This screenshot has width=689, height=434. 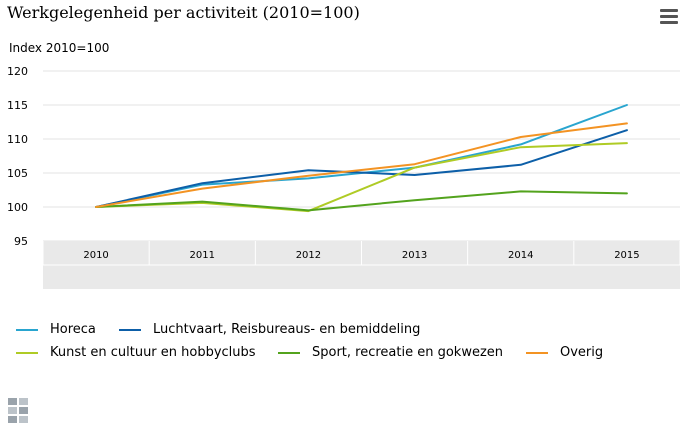 I want to click on x-tick-labels: 2010 2011 2012 2013 2014 2015, so click(x=361, y=255).